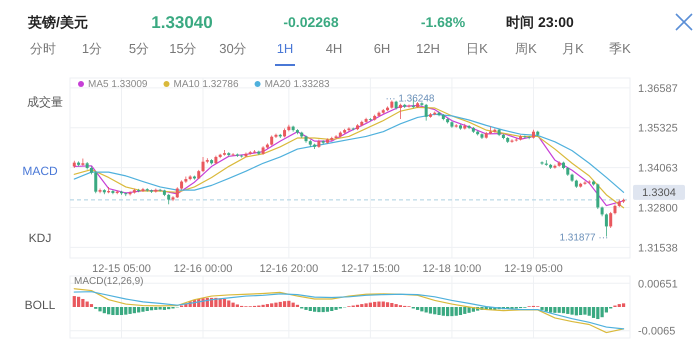 The image size is (700, 343). I want to click on annotation: ··· 1.36248, so click(410, 99).